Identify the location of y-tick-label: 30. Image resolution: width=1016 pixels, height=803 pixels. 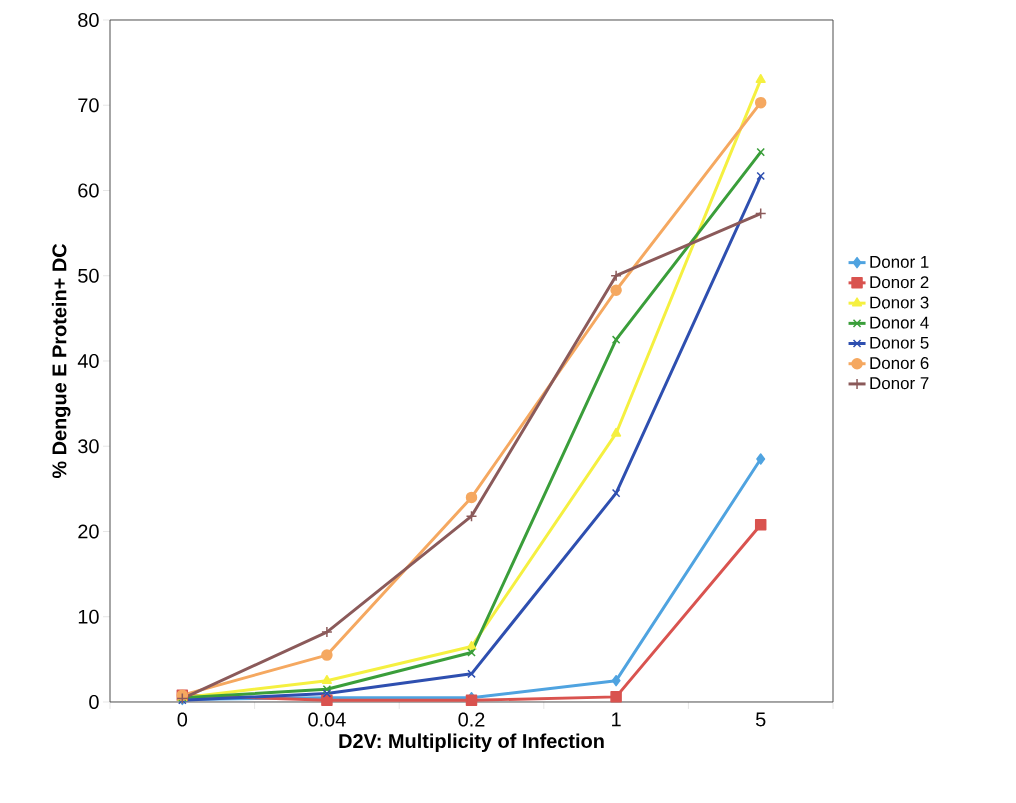
(88, 446).